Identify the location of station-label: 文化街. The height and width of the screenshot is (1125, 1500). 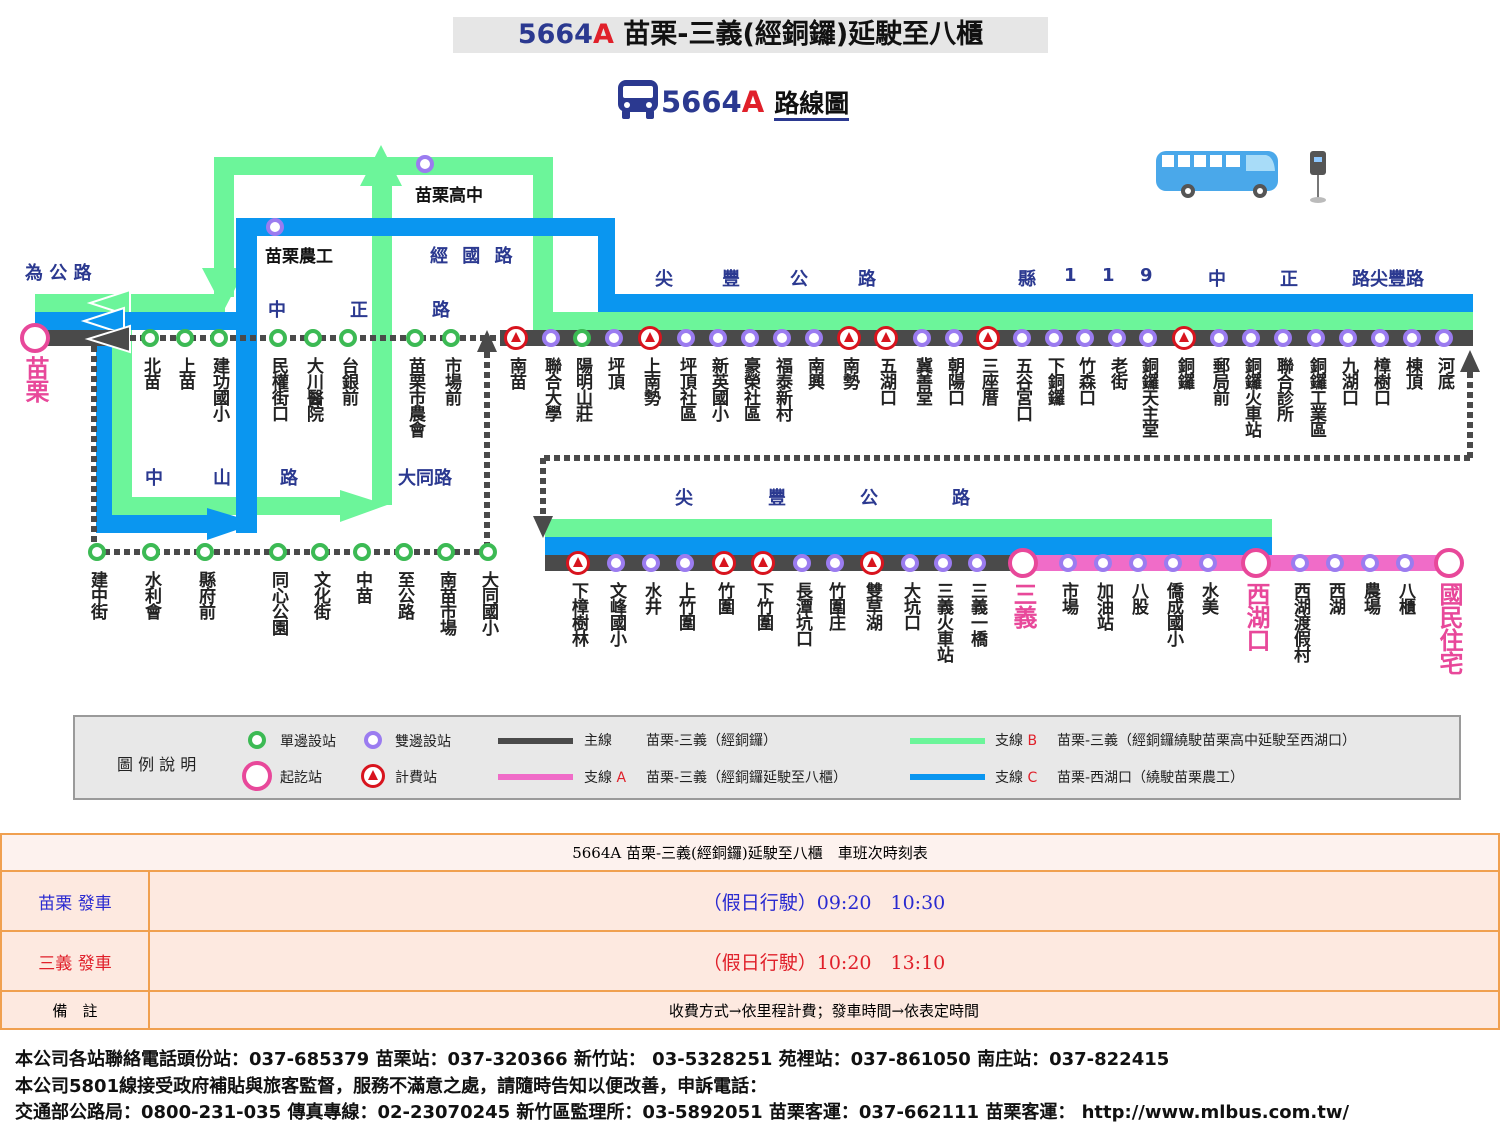
(320, 595).